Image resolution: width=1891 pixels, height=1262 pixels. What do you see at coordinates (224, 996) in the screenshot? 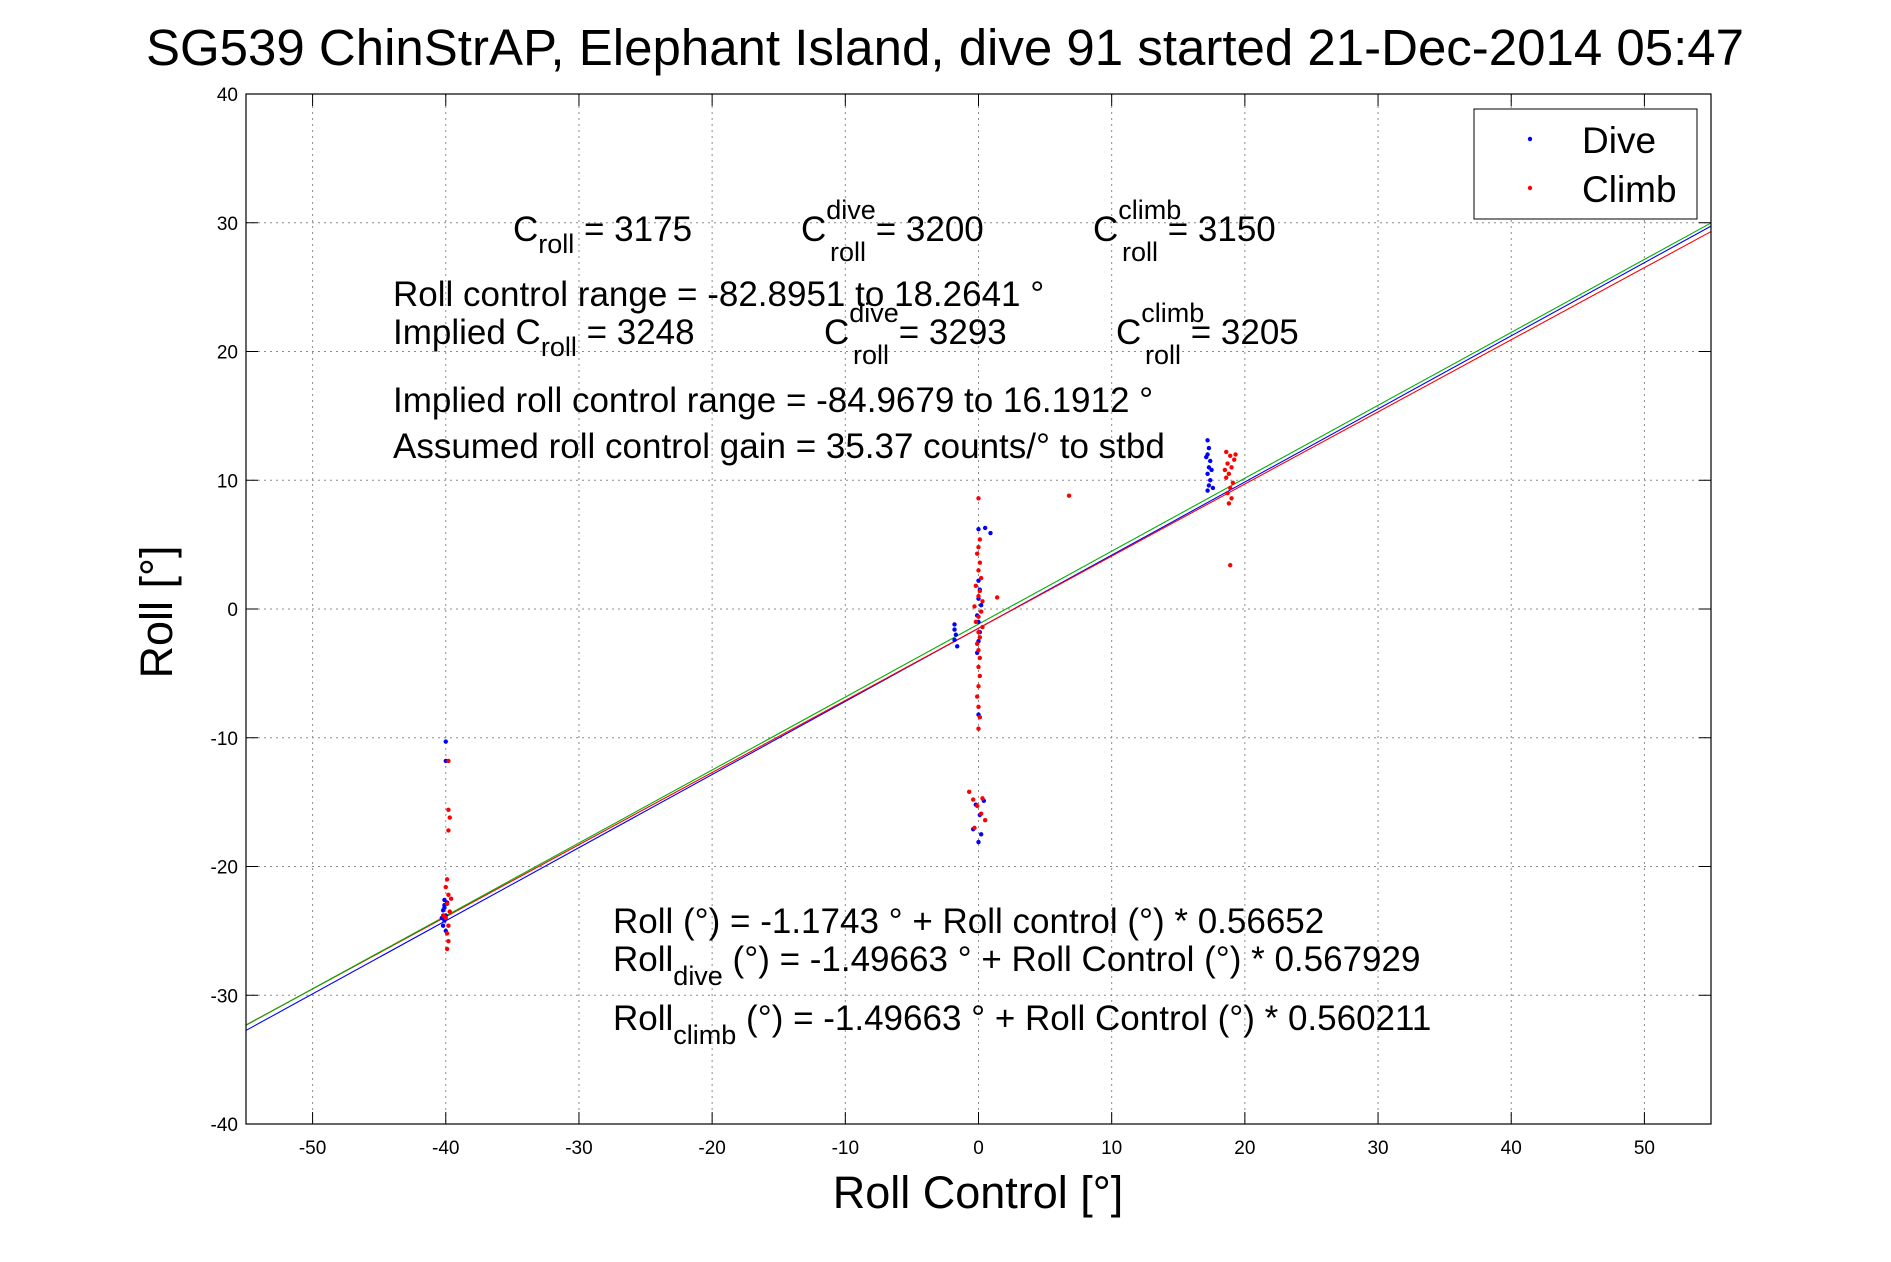
I see `y-tick-label: -30` at bounding box center [224, 996].